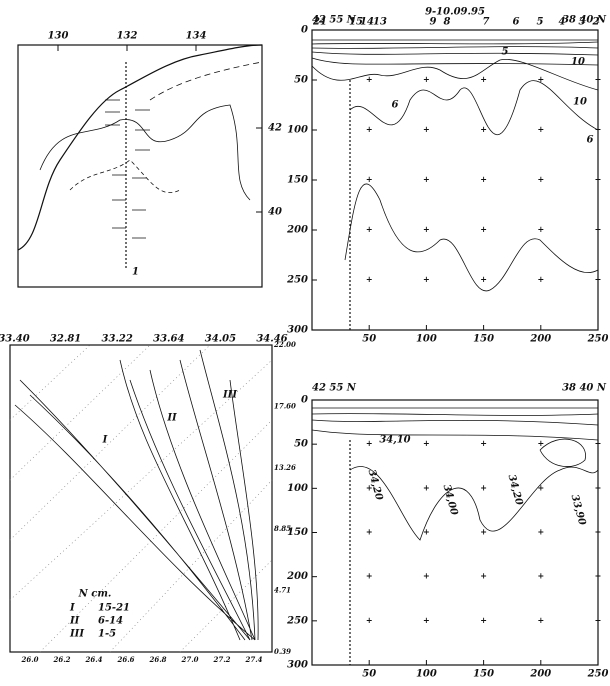 Image resolution: width=610 pixels, height=686 pixels. Describe the element at coordinates (72, 608) in the screenshot. I see `legend-group: I` at that location.